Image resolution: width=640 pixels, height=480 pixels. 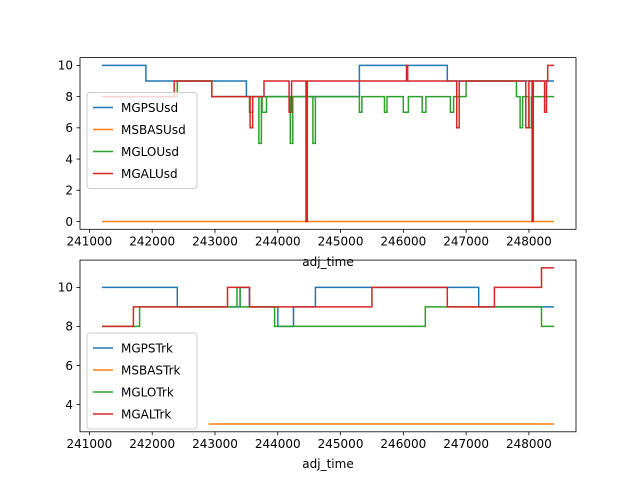 I want to click on bottom-subplot-legend: MGPSTrk MSBASTrk MGLOTrk MGALTrk, so click(x=142, y=381).